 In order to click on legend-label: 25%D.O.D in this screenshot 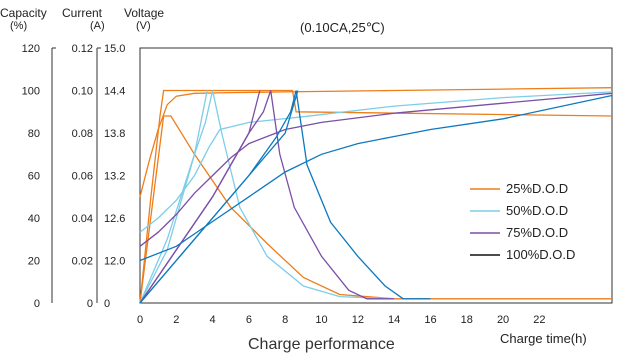, I will do `click(537, 188)`.